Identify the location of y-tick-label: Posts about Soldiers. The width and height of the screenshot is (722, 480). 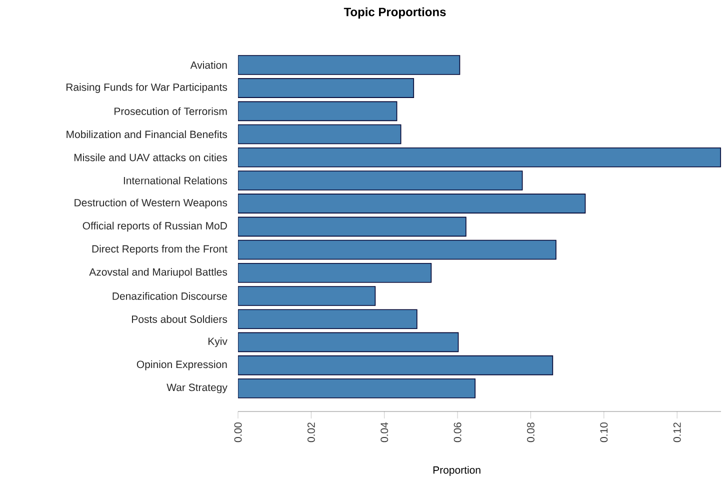
(180, 319).